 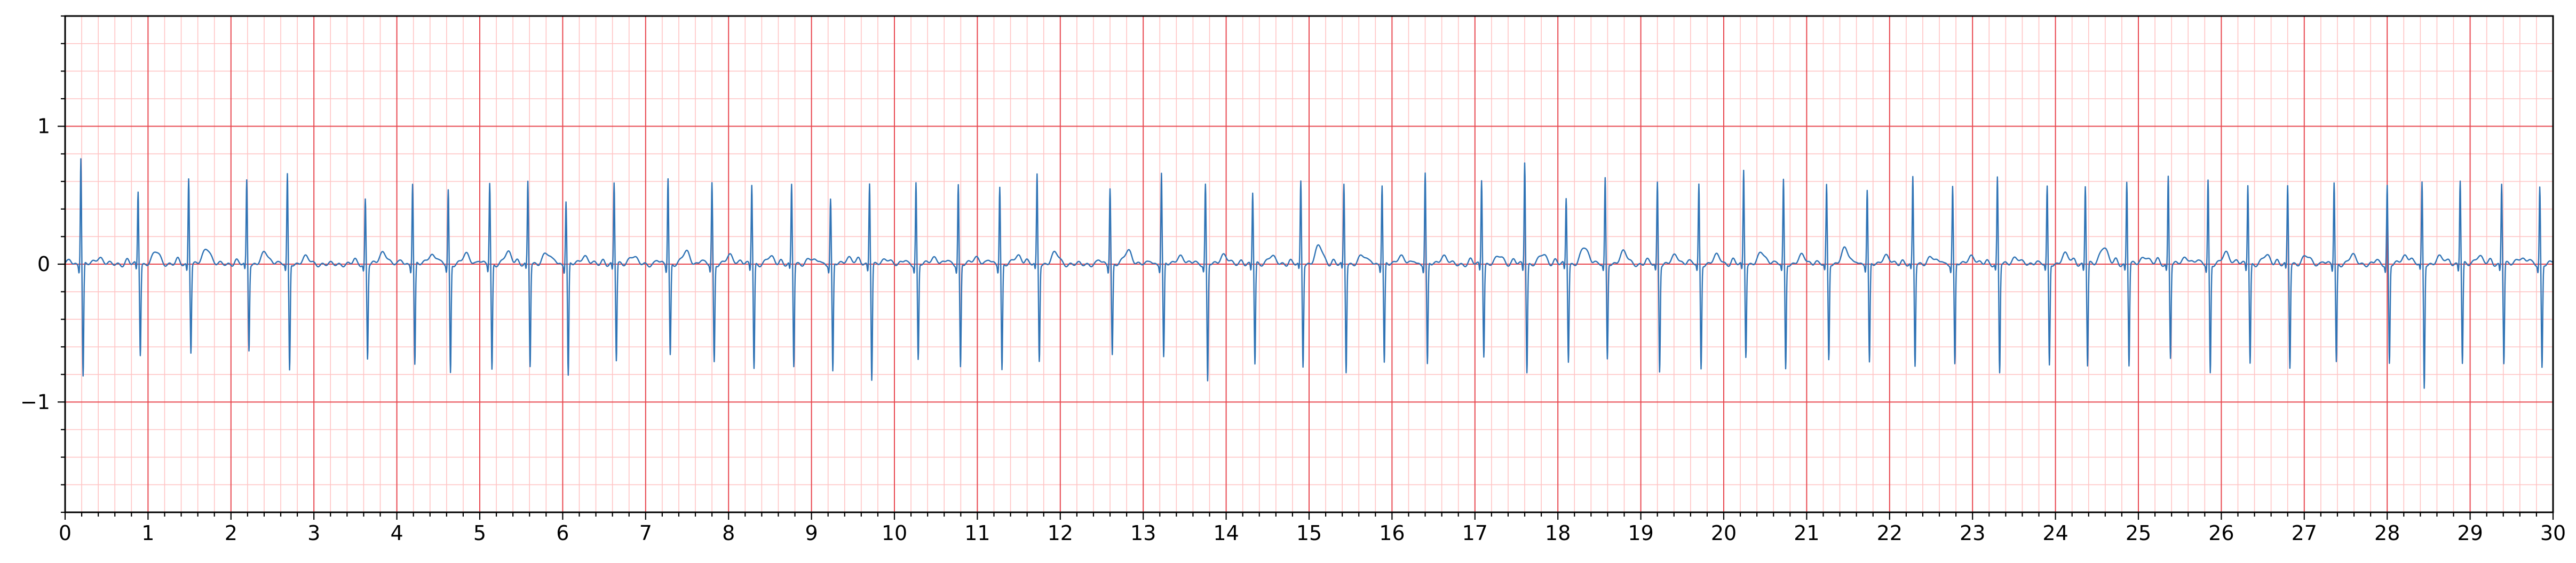 What do you see at coordinates (728, 533) in the screenshot?
I see `x-tick-label: 8` at bounding box center [728, 533].